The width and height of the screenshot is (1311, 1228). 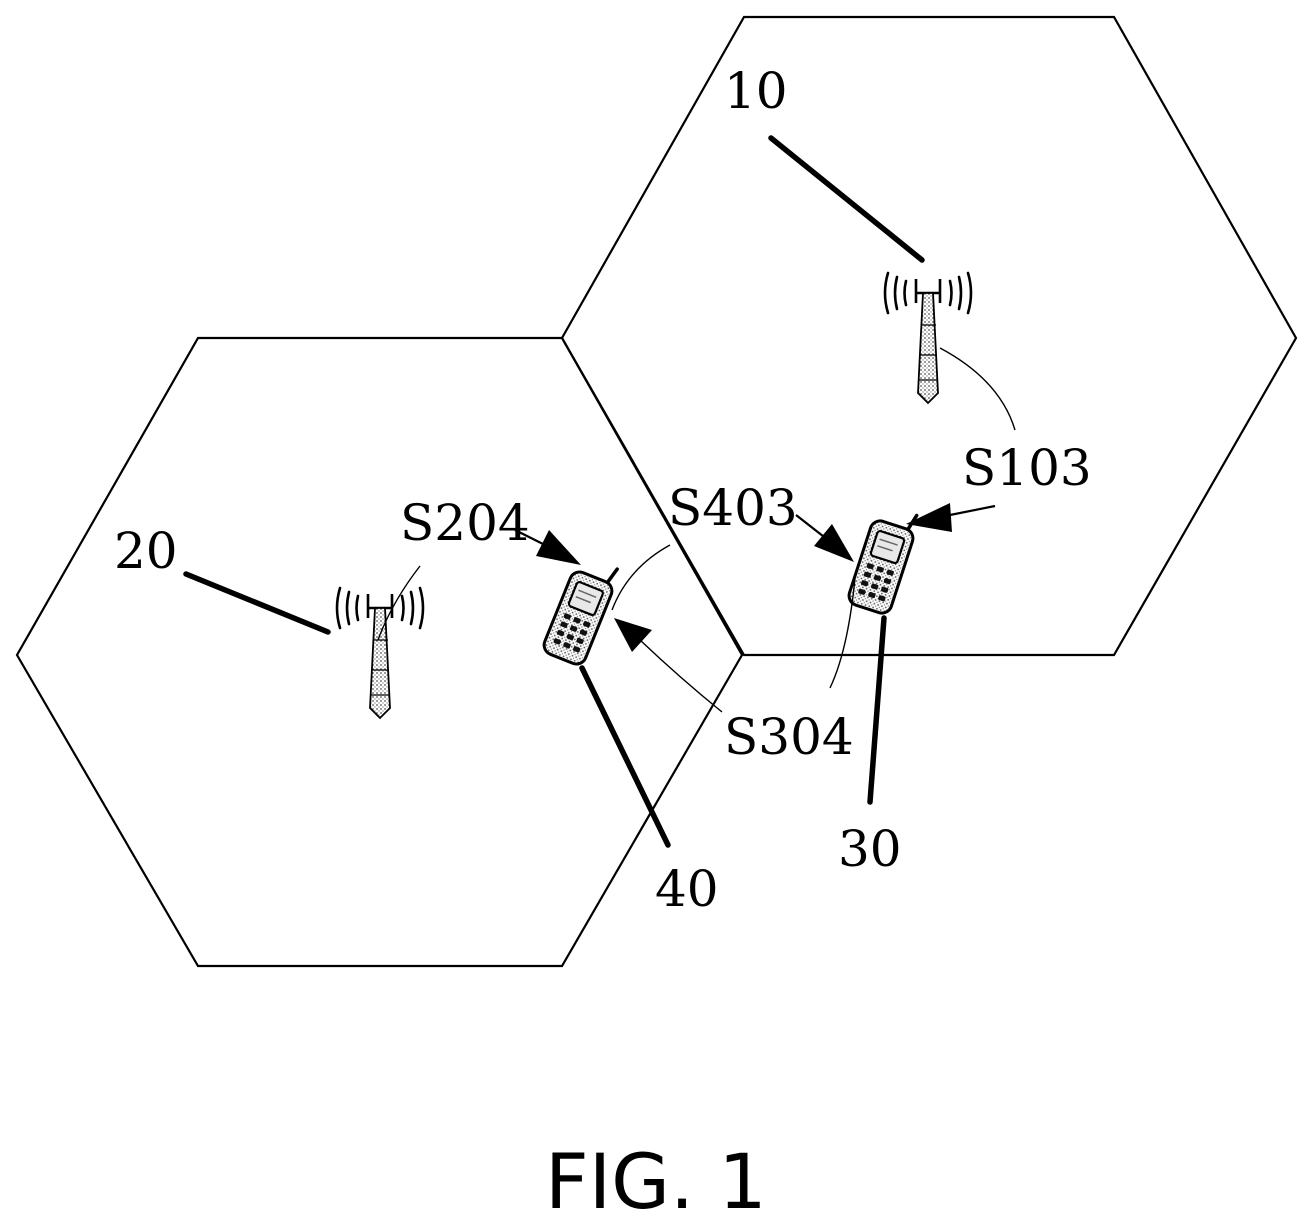 I want to click on step-s304: S304, so click(x=734, y=672).